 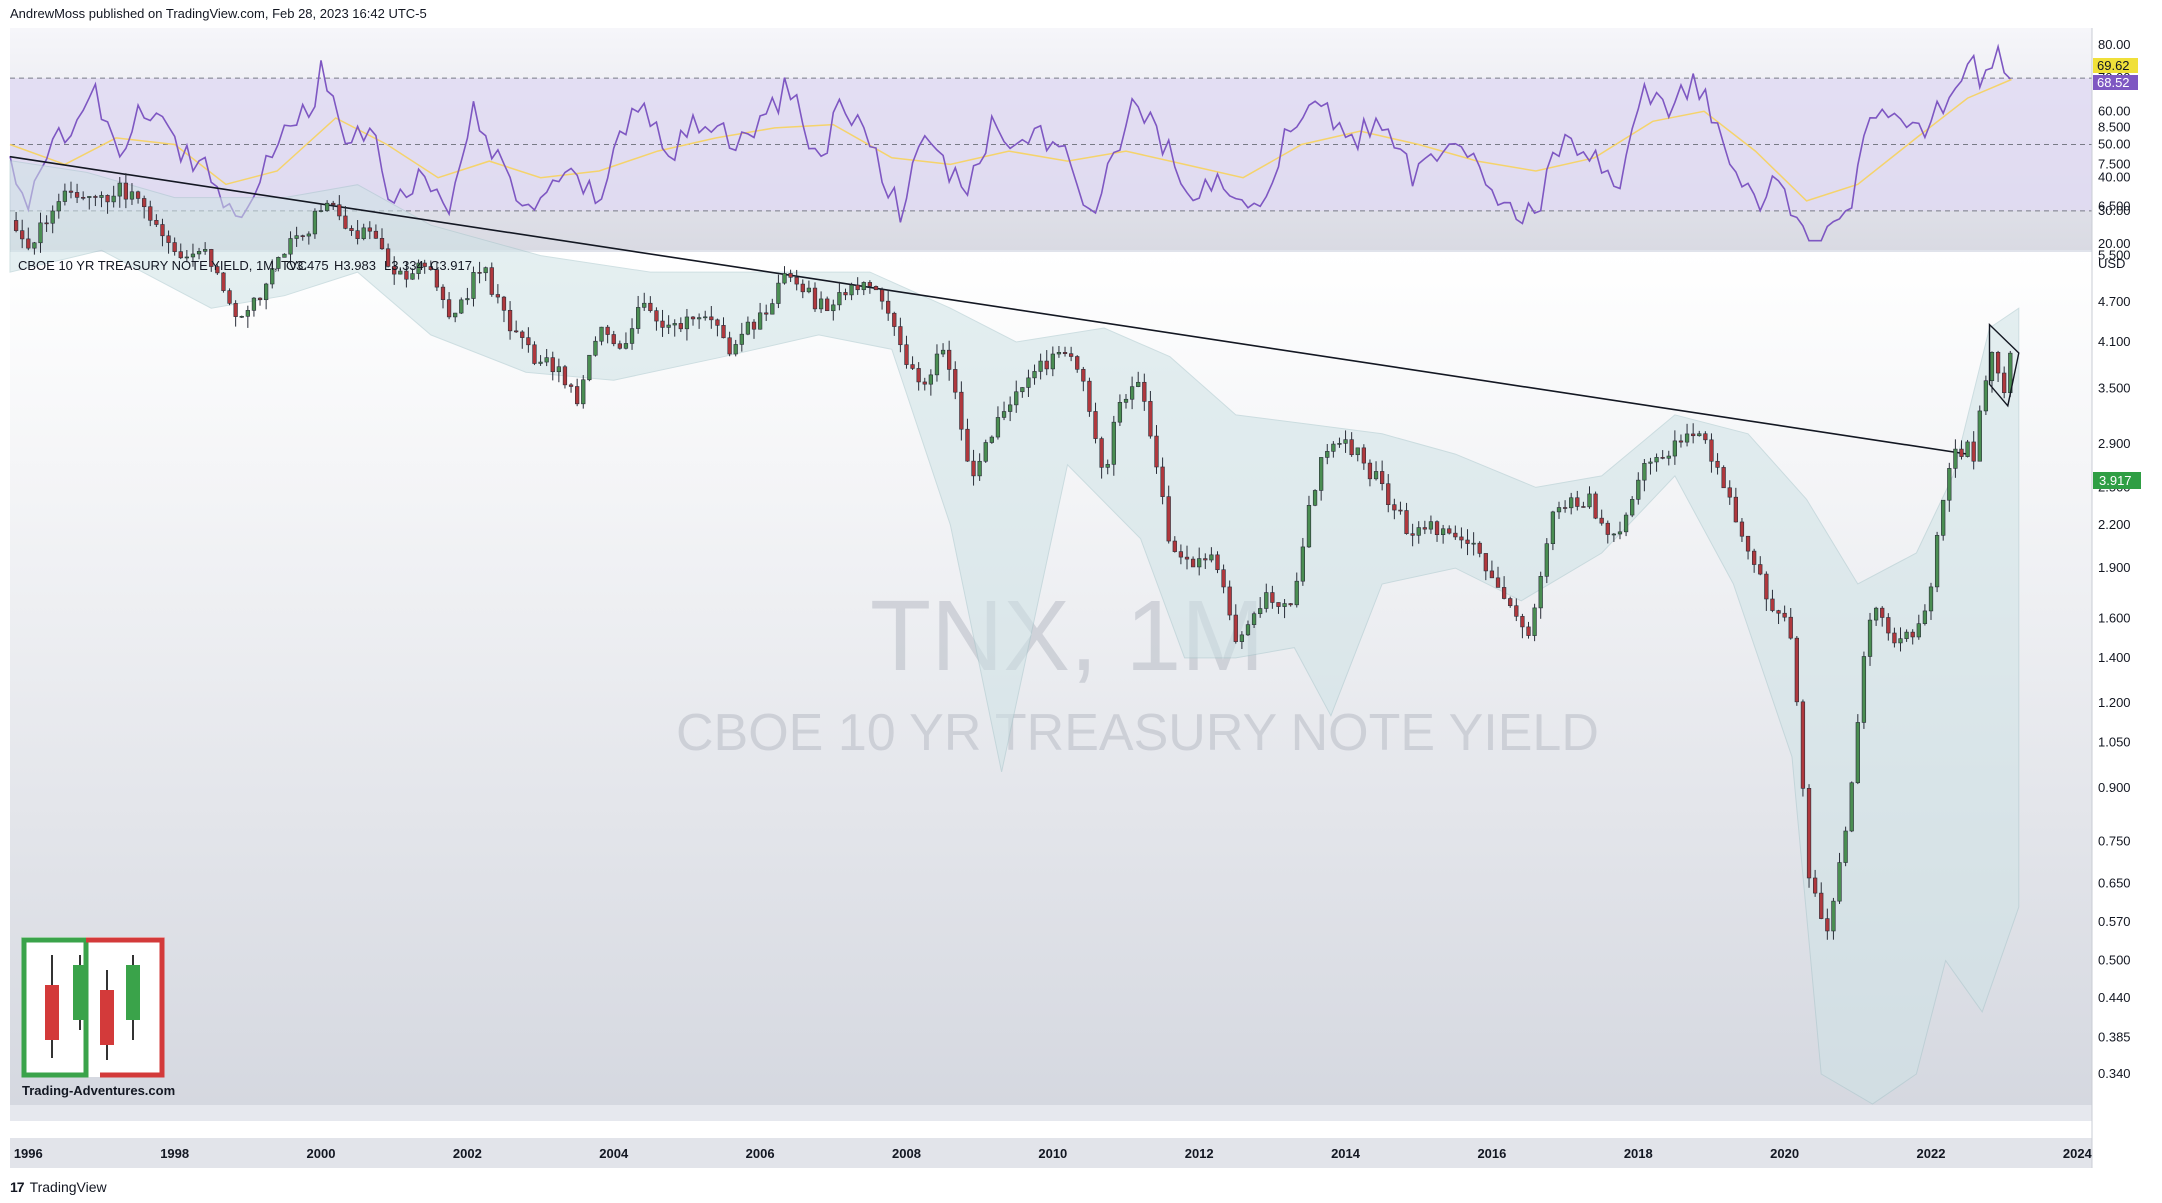 What do you see at coordinates (2114, 960) in the screenshot?
I see `price-tick-label: 0.500` at bounding box center [2114, 960].